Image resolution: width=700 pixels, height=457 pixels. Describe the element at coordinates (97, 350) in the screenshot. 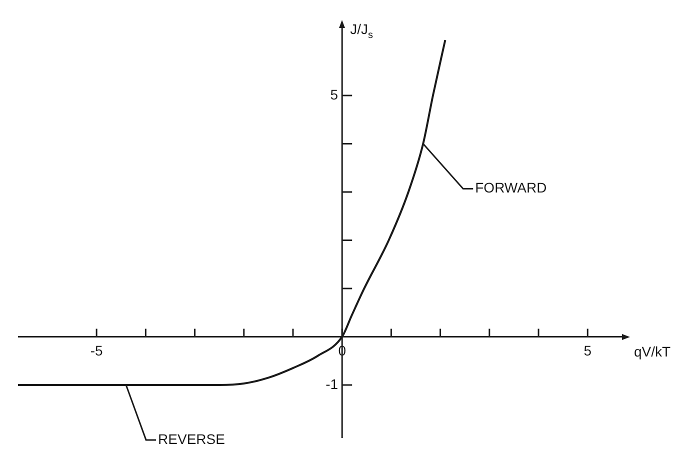

I see `x-tick-label: -5` at that location.